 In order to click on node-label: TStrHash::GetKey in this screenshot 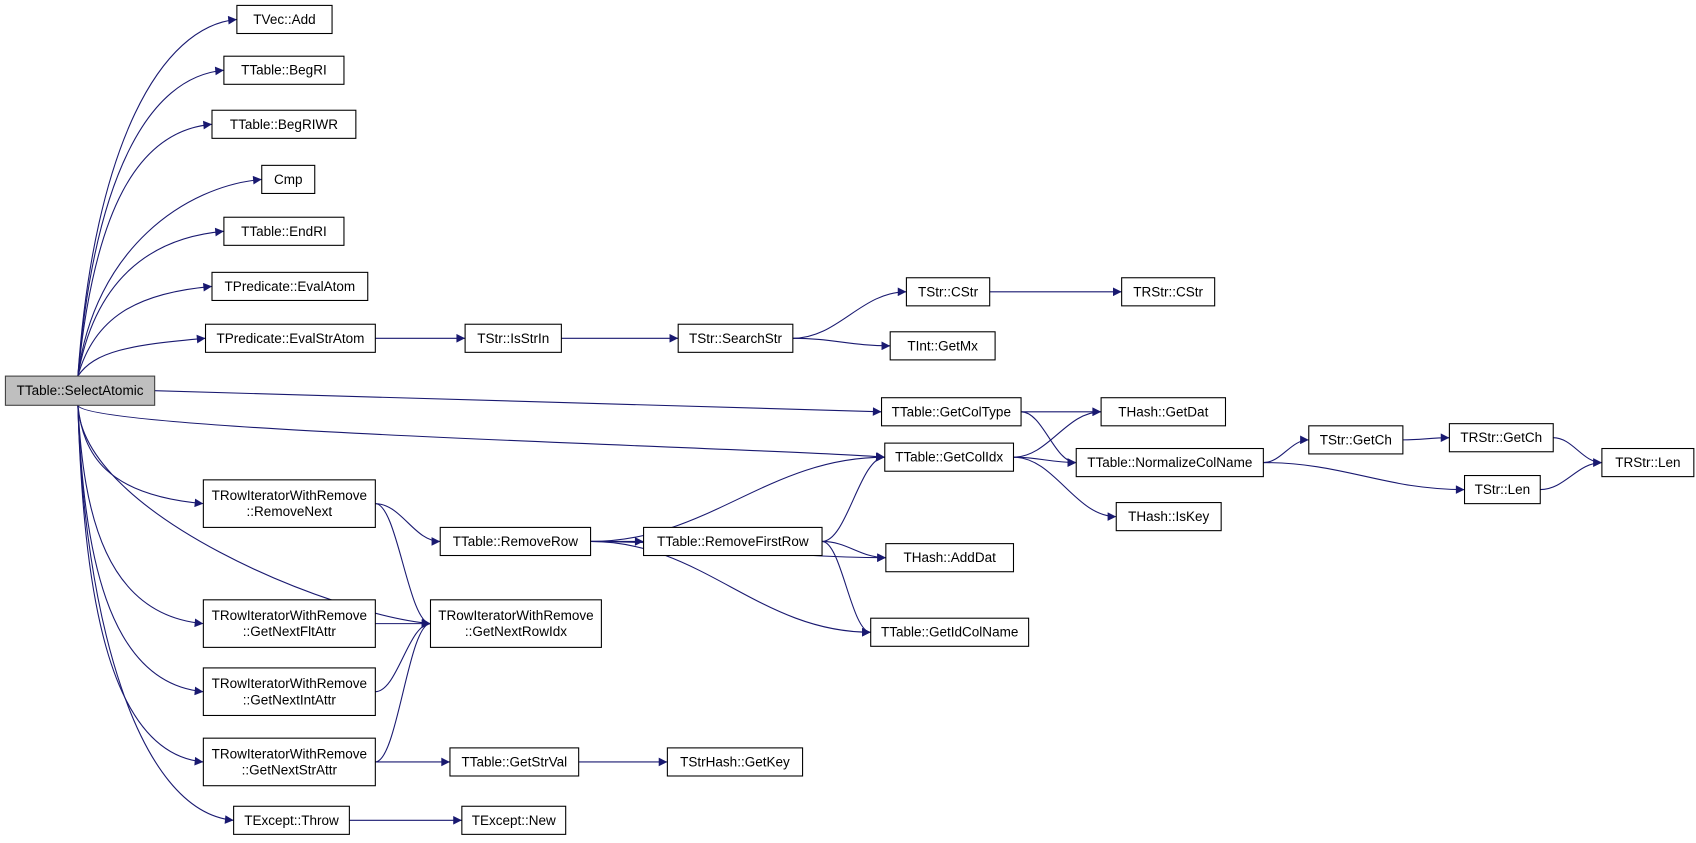, I will do `click(735, 761)`.